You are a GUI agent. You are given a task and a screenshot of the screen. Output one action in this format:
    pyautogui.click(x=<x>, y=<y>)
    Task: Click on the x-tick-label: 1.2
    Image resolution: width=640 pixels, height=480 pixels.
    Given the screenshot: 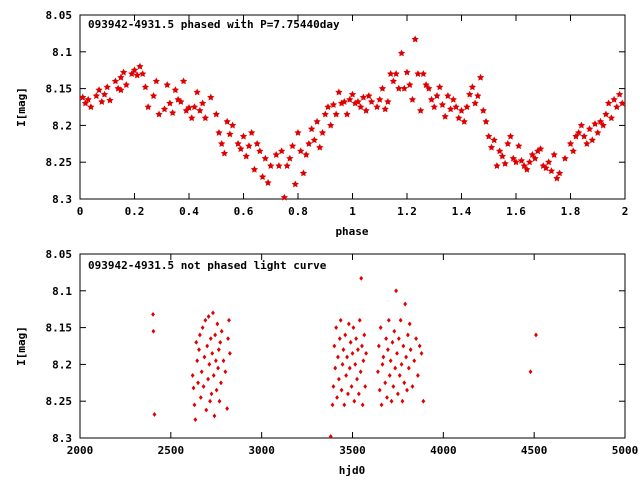 What is the action you would take?
    pyautogui.click(x=407, y=211)
    